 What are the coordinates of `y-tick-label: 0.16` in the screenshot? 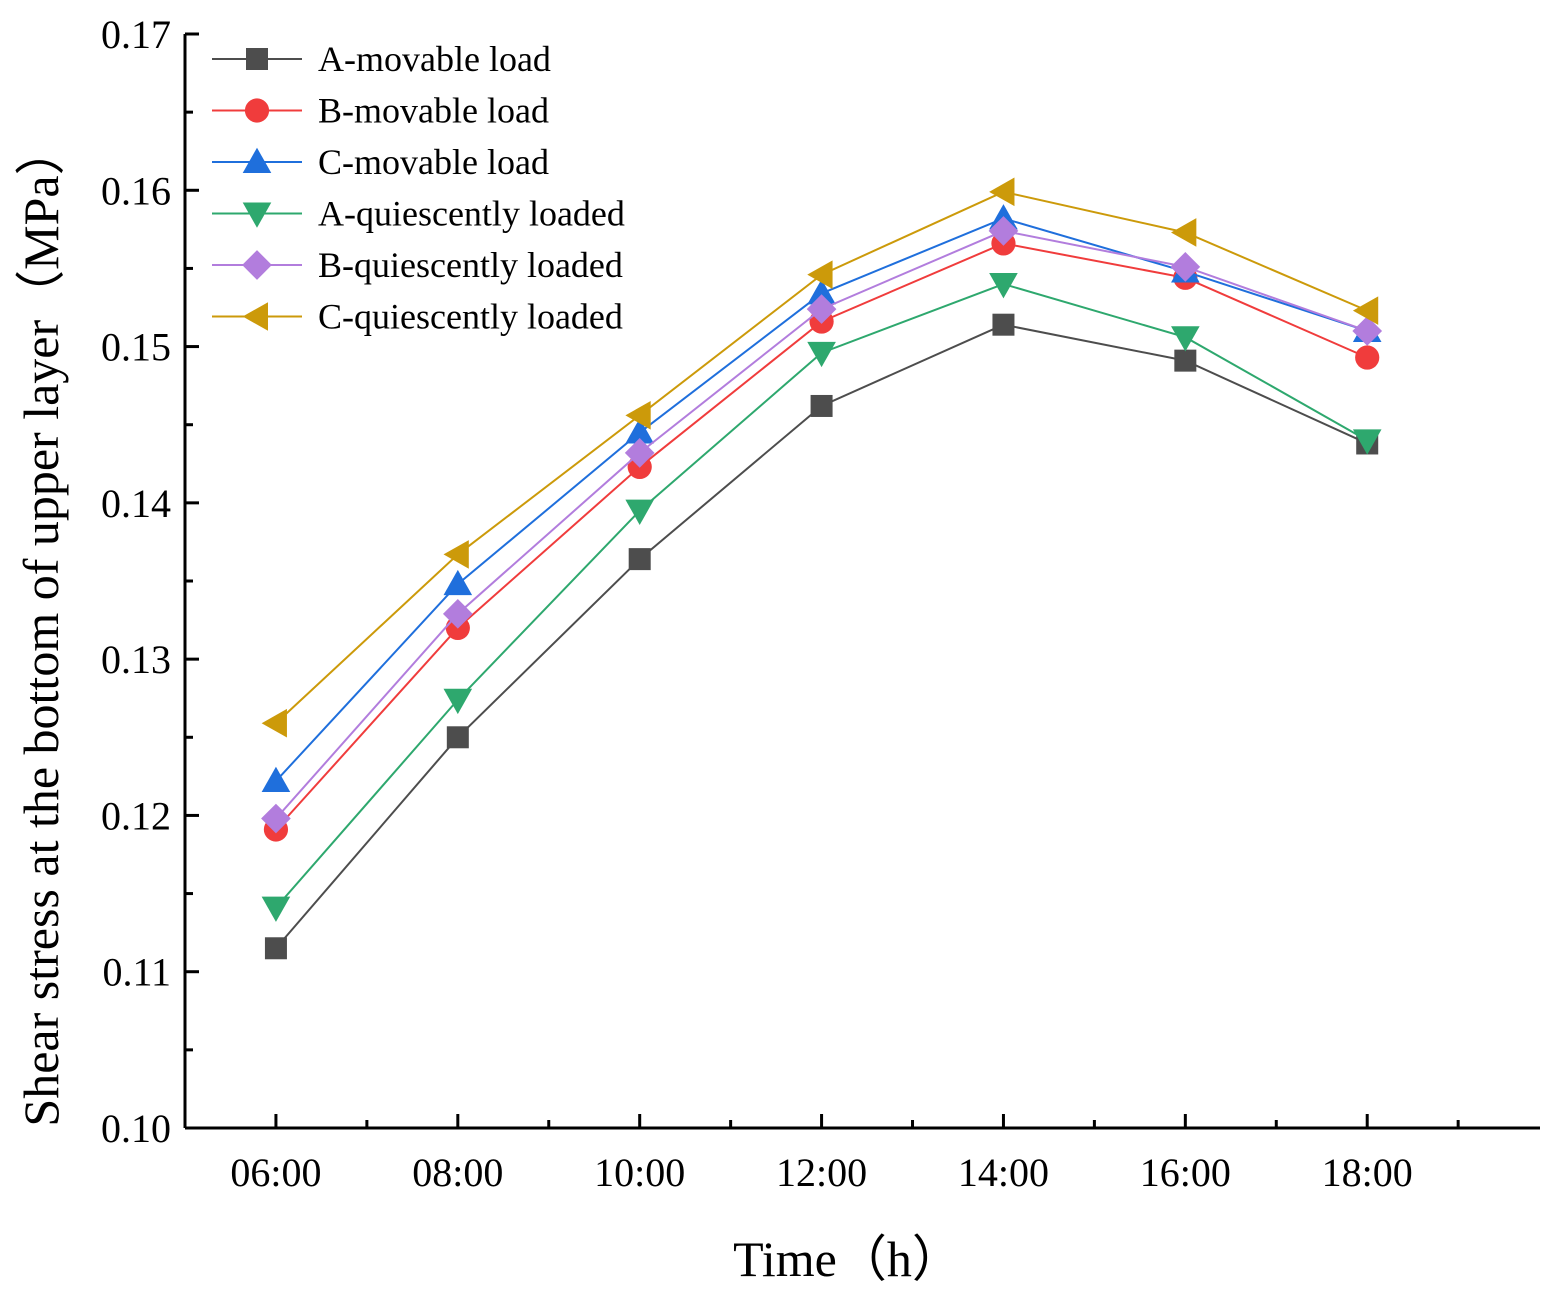 It's located at (136, 190).